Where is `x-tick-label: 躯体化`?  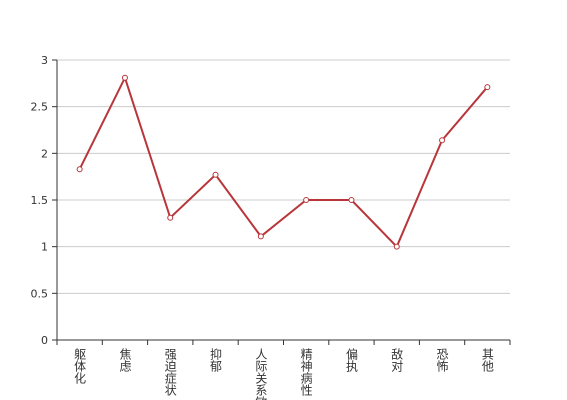
x-tick-label: 躯体化 is located at coordinates (80, 366).